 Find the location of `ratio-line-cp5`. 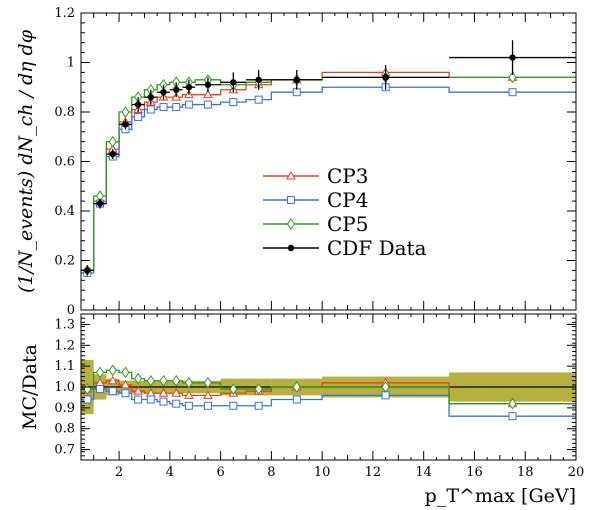

ratio-line-cp5 is located at coordinates (328, 387).